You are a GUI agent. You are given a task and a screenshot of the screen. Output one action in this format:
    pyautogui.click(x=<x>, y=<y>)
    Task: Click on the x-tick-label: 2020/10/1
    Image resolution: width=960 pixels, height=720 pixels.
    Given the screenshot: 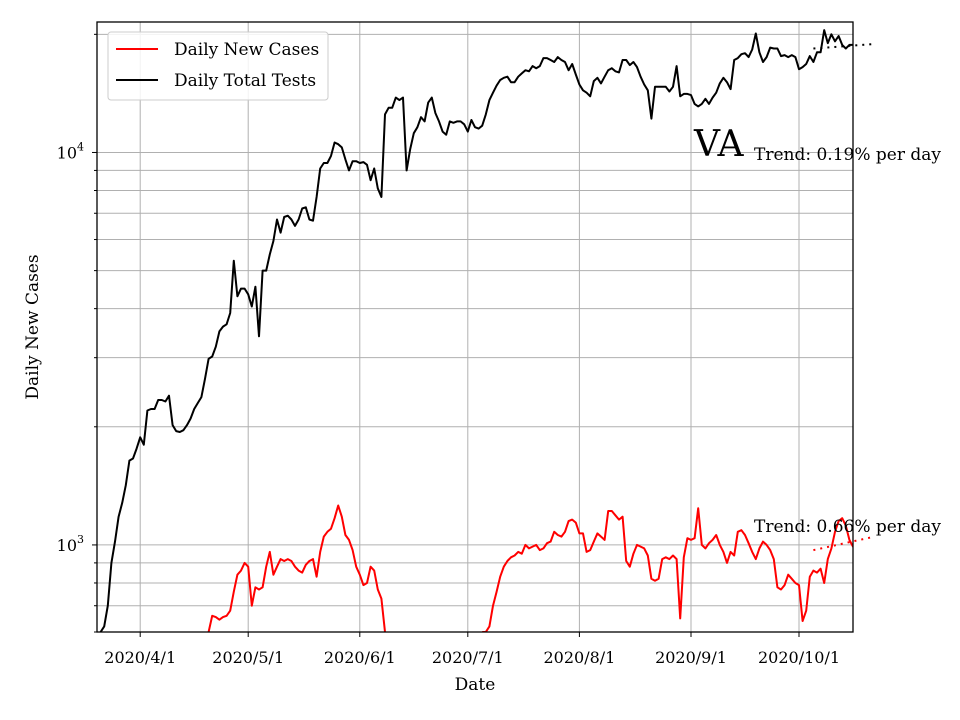 What is the action you would take?
    pyautogui.click(x=799, y=657)
    